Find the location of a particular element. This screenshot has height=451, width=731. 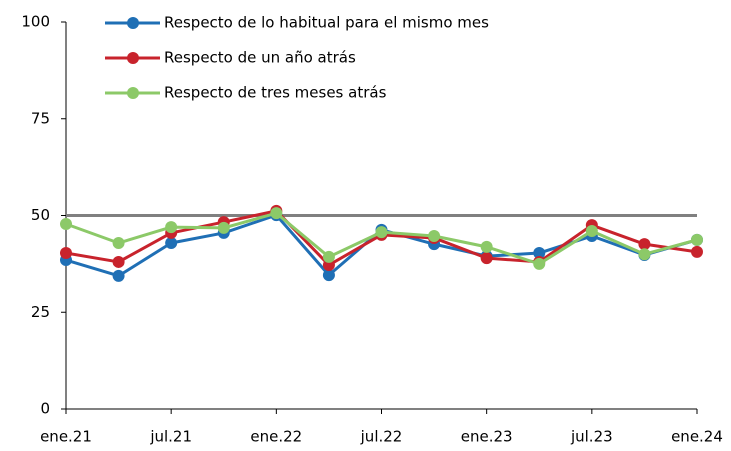

x-tick-label: ene.22 is located at coordinates (276, 437).